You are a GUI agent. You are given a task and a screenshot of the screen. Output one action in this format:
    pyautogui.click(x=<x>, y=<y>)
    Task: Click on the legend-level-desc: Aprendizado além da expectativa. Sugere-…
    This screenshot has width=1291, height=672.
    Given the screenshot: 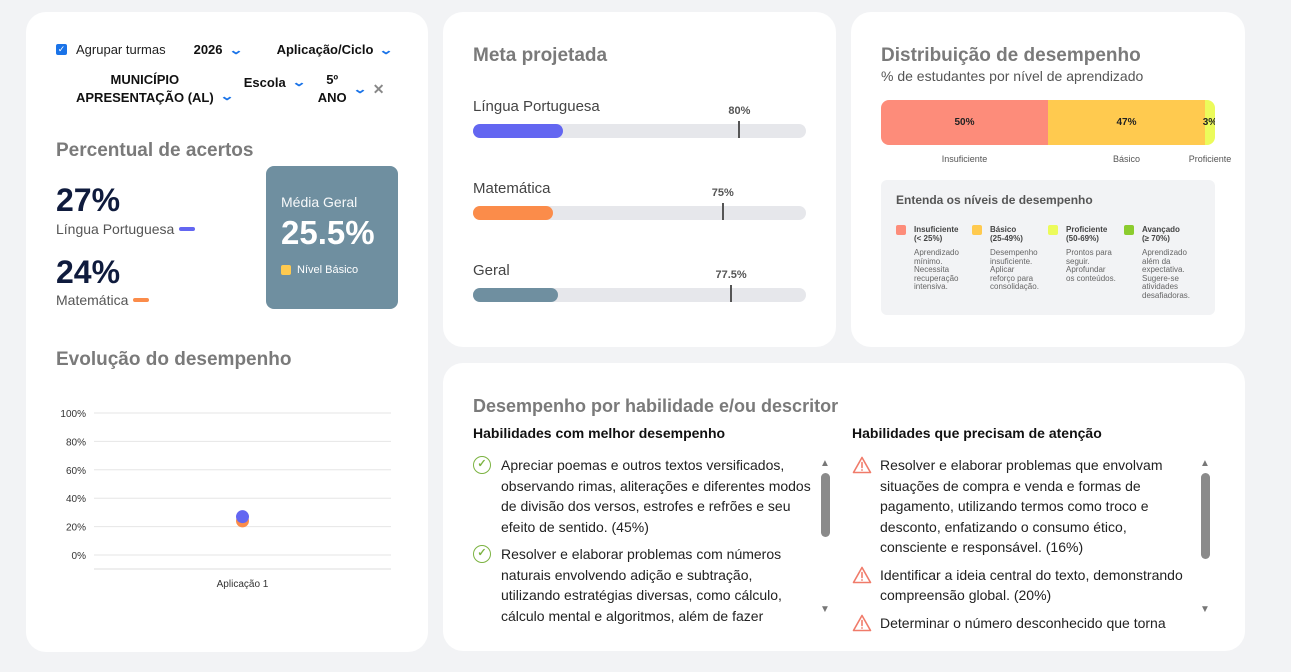 What is the action you would take?
    pyautogui.click(x=1166, y=274)
    